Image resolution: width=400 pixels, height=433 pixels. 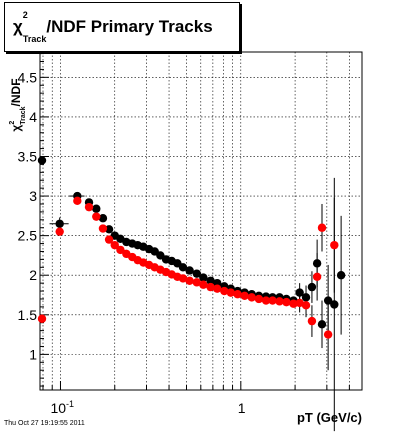 What do you see at coordinates (28, 315) in the screenshot?
I see `y-tick-label: 1.5` at bounding box center [28, 315].